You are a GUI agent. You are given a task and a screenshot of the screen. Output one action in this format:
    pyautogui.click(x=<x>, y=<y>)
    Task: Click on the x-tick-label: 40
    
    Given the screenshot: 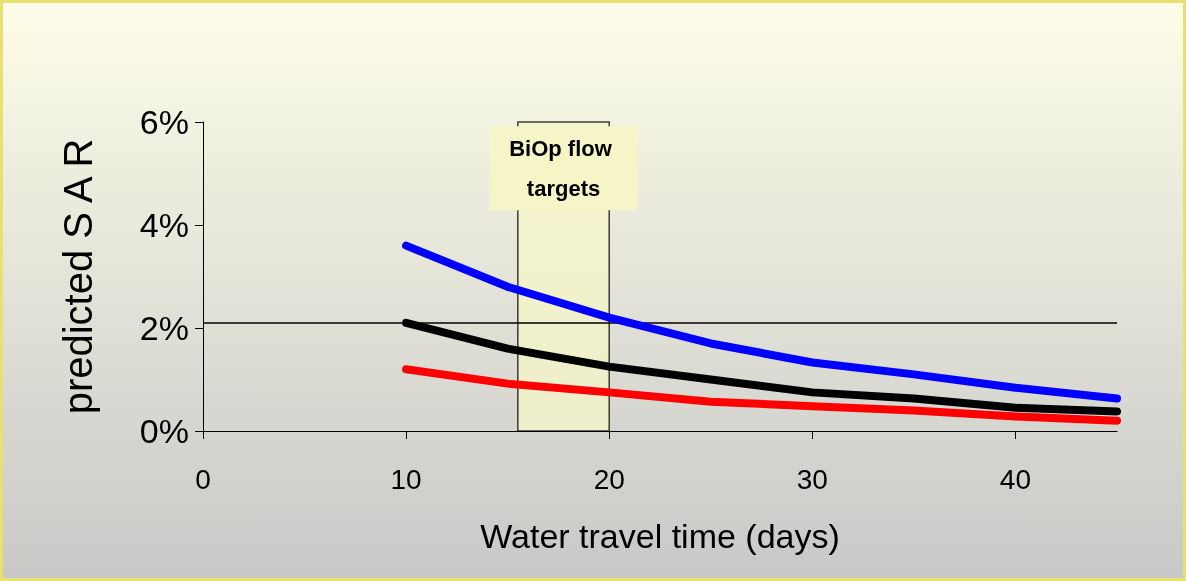 What is the action you would take?
    pyautogui.click(x=1015, y=479)
    